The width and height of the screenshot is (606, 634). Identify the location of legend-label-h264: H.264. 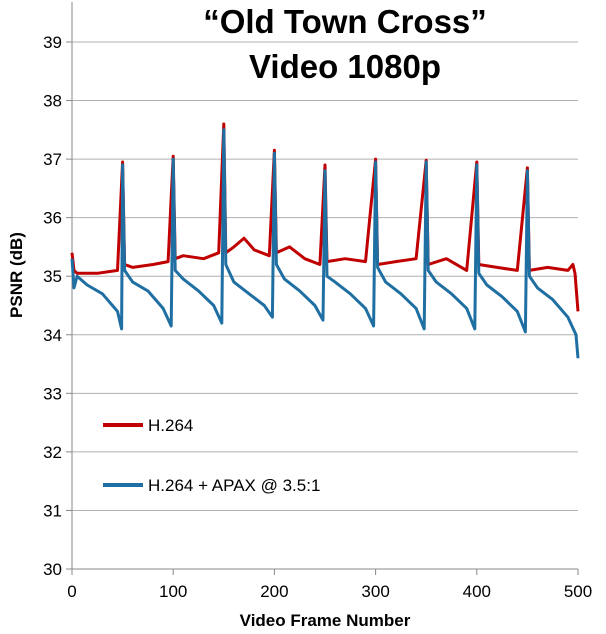
(170, 425).